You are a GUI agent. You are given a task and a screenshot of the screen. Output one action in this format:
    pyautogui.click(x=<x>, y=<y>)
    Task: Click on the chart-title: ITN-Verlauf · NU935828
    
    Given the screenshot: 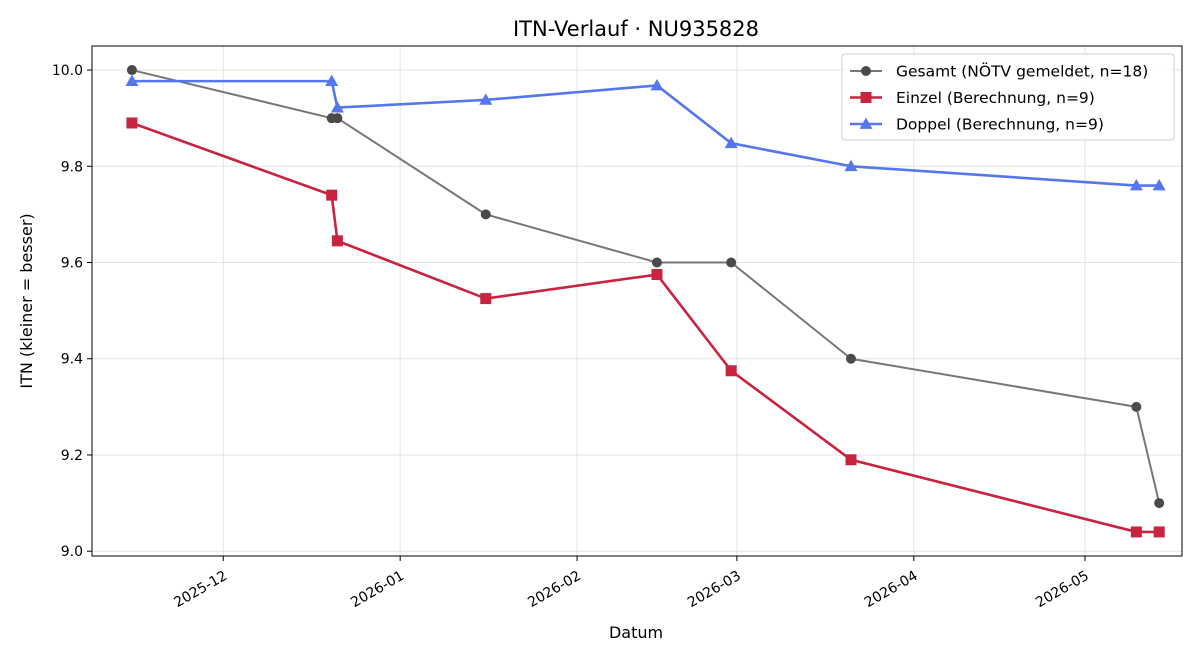 What is the action you would take?
    pyautogui.click(x=636, y=29)
    